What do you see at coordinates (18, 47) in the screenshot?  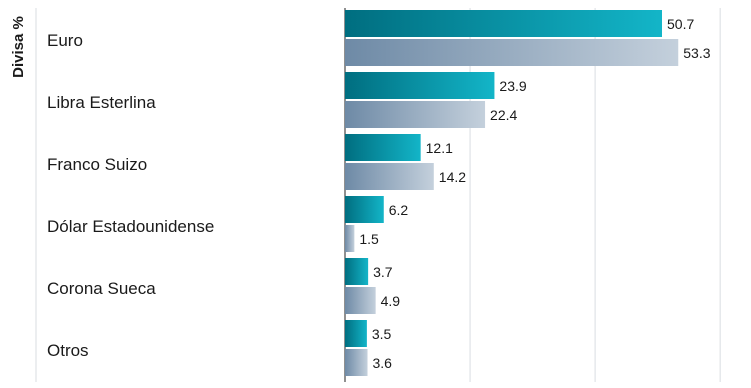 I see `y-axis-title: Divisa %` at bounding box center [18, 47].